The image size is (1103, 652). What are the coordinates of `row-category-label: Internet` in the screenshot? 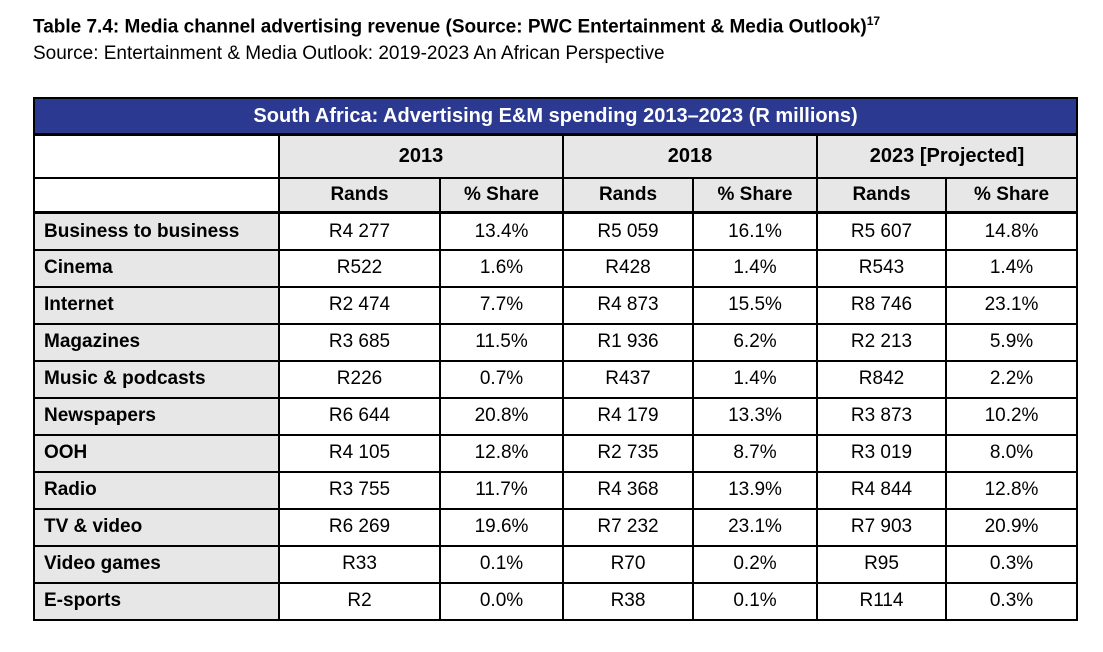 It's located at (156, 305).